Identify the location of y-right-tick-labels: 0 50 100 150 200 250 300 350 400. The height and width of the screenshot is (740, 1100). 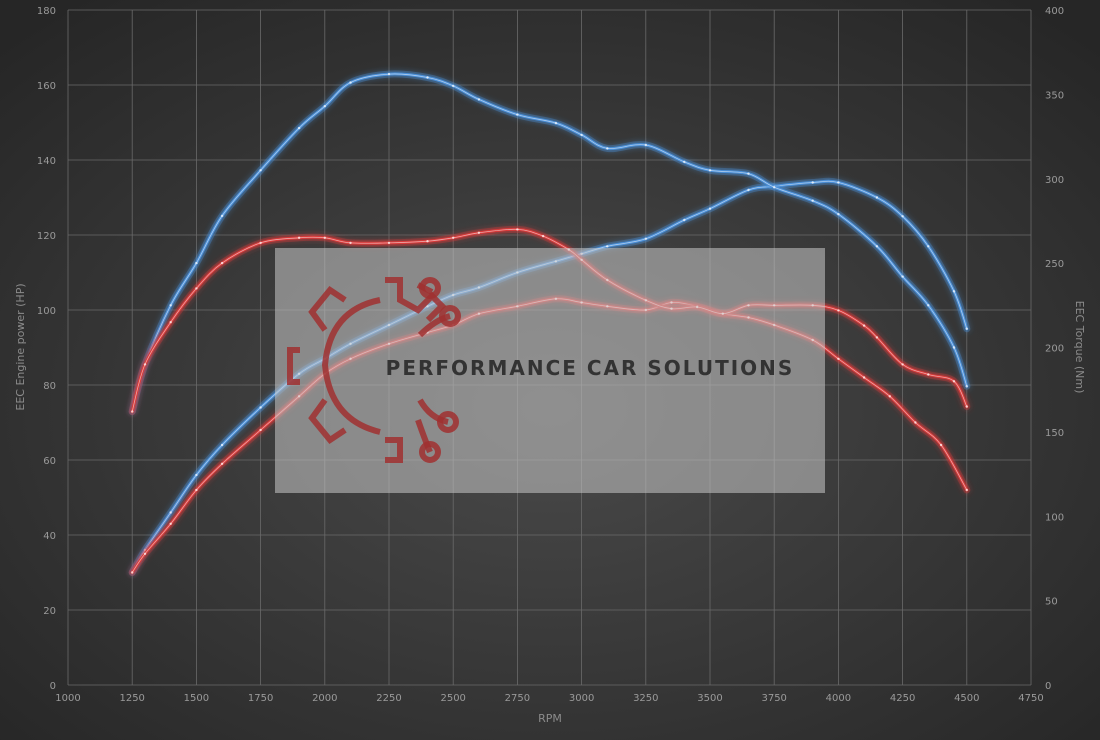
(1054, 349).